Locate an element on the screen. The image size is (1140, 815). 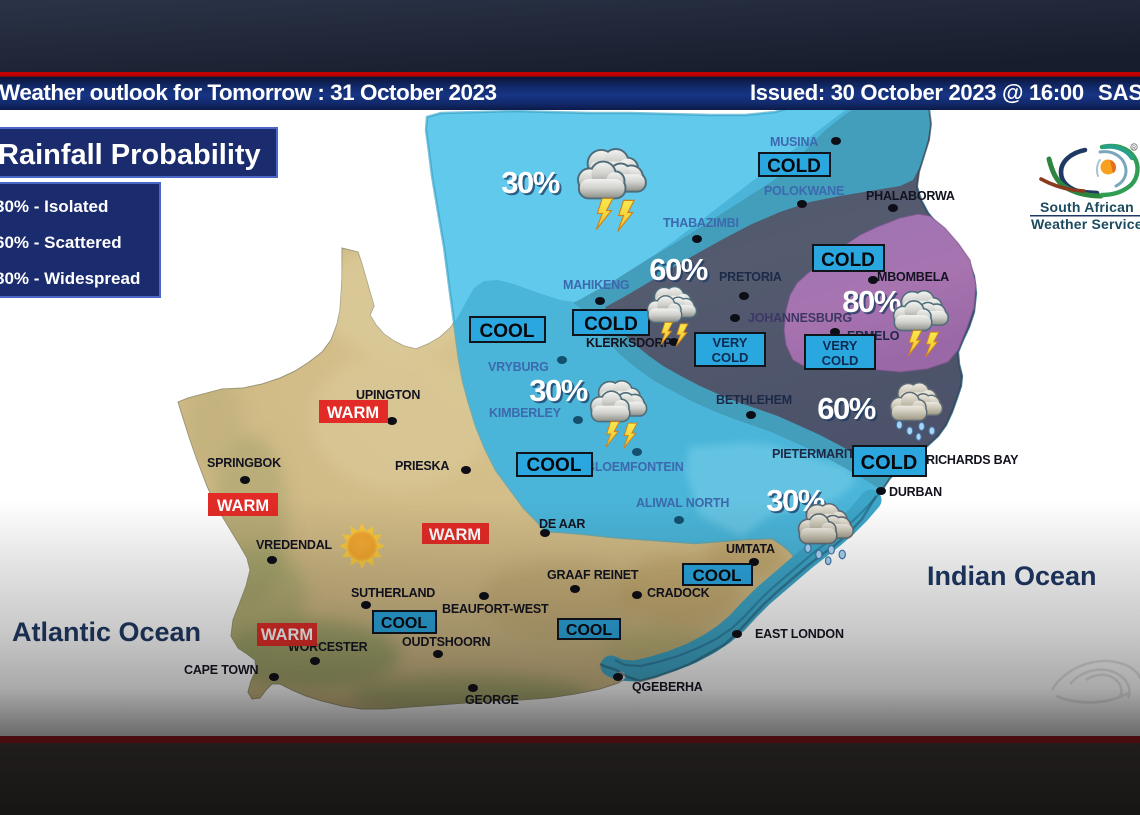
svg-text: KLERKSDORP is located at coordinates (629, 343).